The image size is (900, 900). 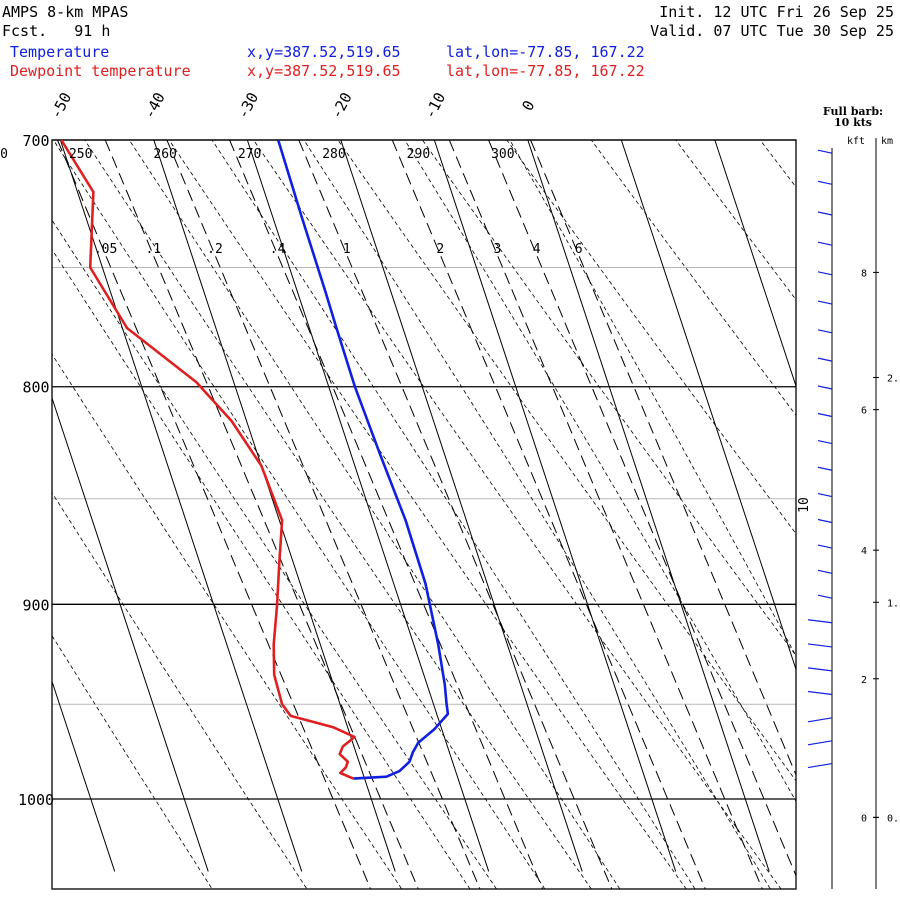 What do you see at coordinates (864, 411) in the screenshot?
I see `kft-tick-label: 6` at bounding box center [864, 411].